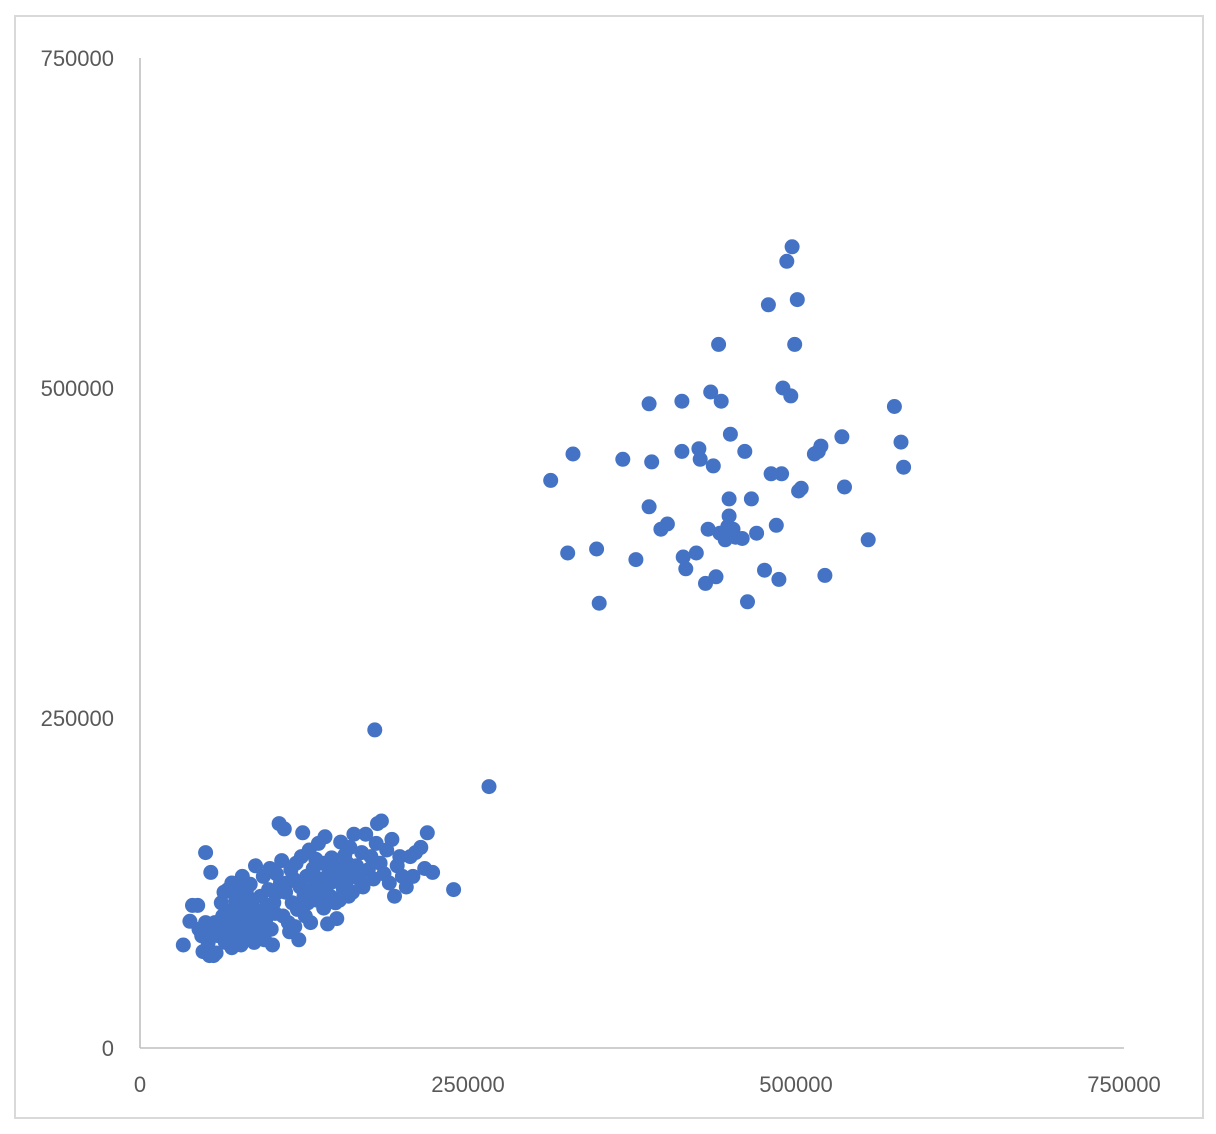  Describe the element at coordinates (77, 58) in the screenshot. I see `y-tick-label: 750000` at that location.